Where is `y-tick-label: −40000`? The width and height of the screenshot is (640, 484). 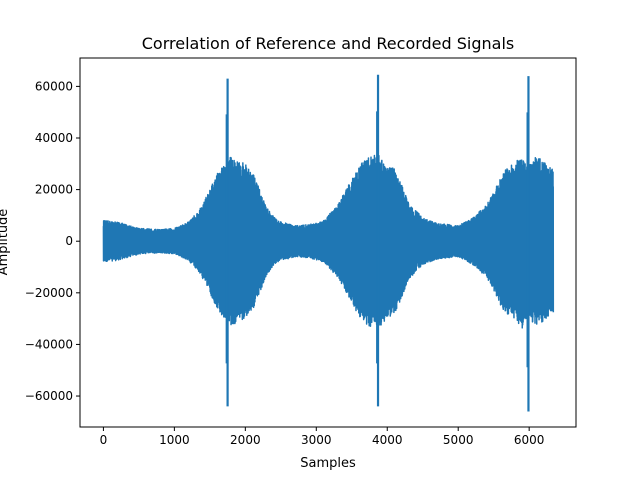 y-tick-label: −40000 is located at coordinates (49, 344).